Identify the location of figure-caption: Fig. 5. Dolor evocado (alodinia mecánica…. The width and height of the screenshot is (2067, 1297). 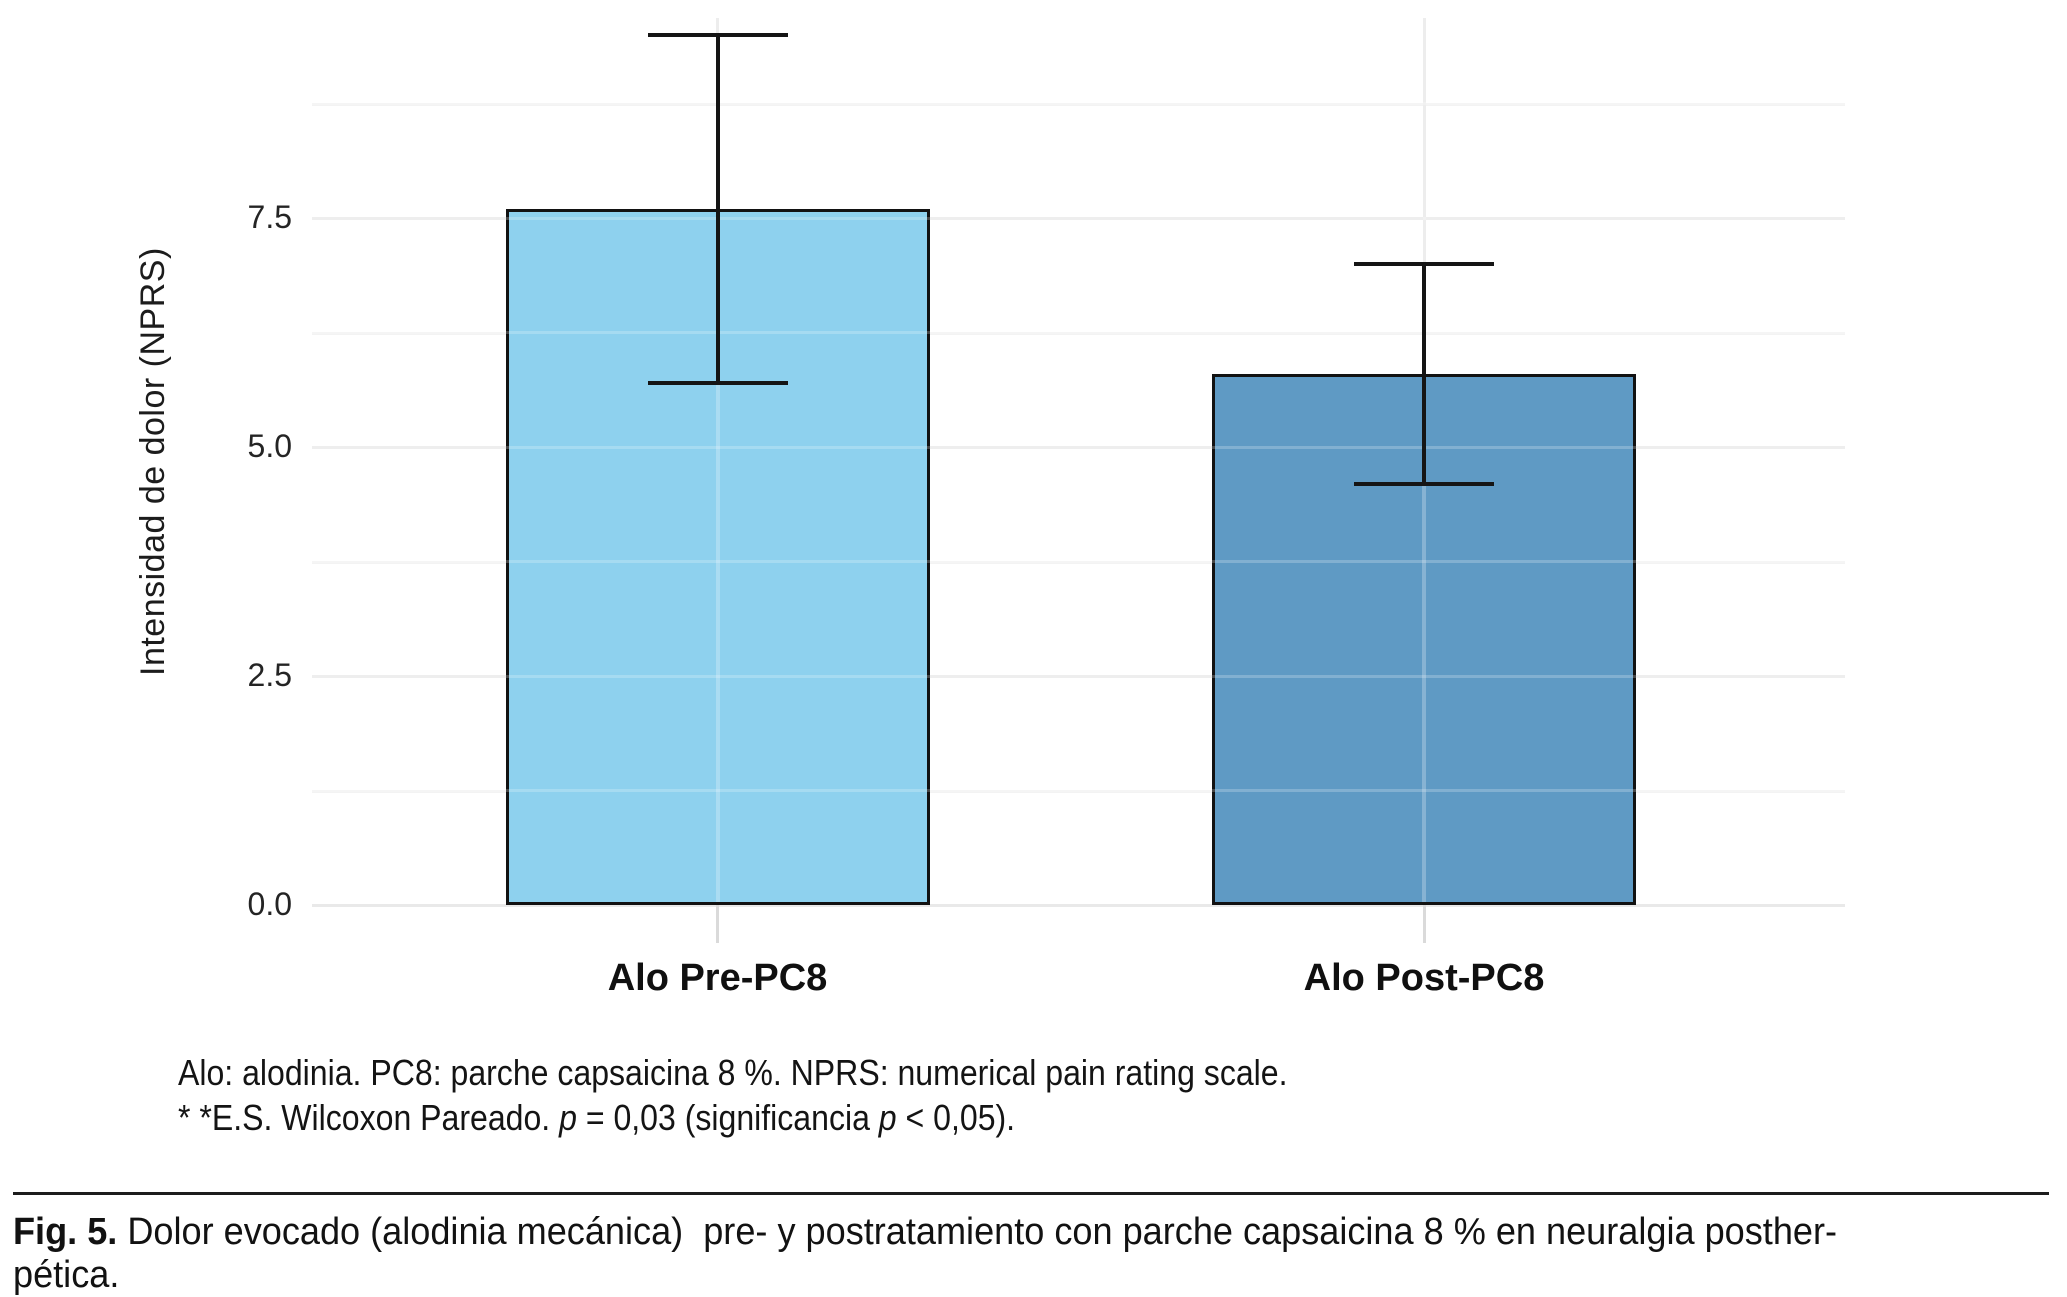
(1040, 1254).